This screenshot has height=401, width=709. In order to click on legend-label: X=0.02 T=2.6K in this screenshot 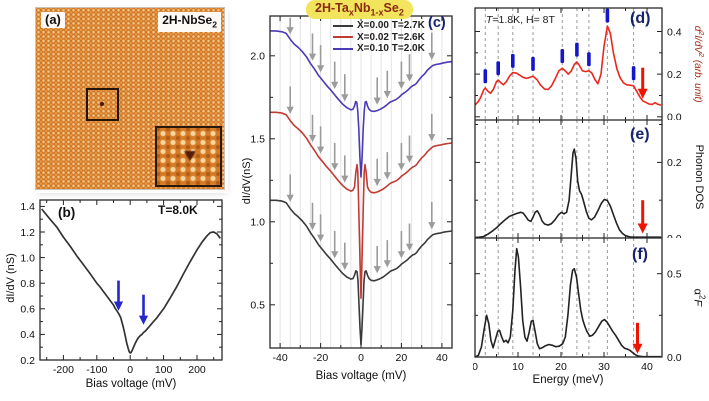, I will do `click(391, 37)`.